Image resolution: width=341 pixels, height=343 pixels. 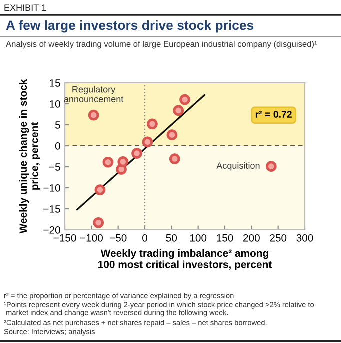 I want to click on x-tick-label: 0, so click(x=145, y=238).